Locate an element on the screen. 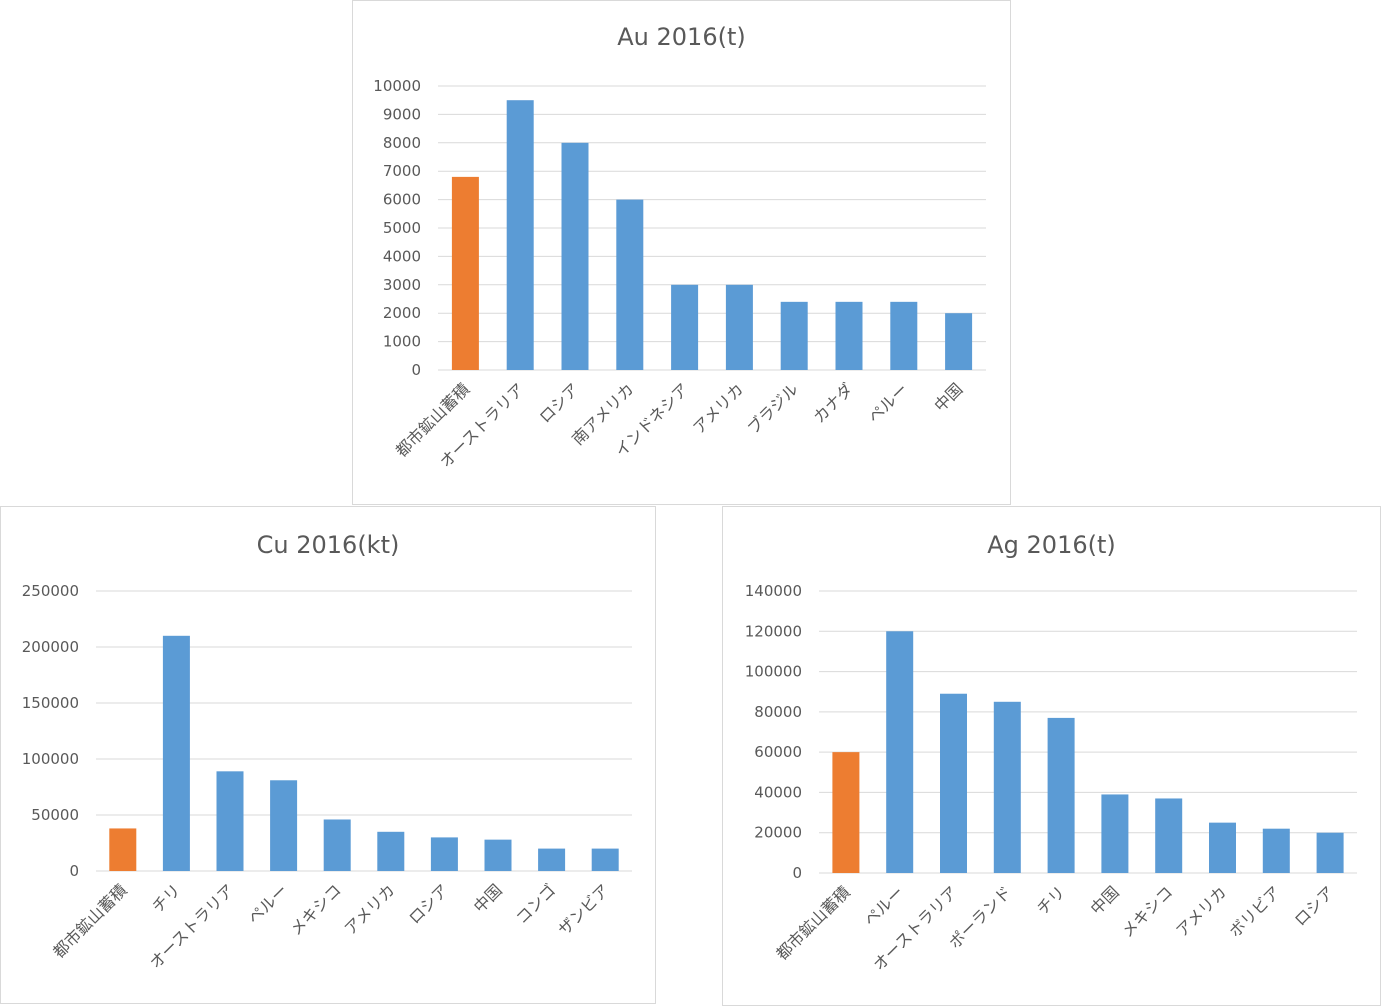  y-tick-label: 4000 is located at coordinates (402, 256).